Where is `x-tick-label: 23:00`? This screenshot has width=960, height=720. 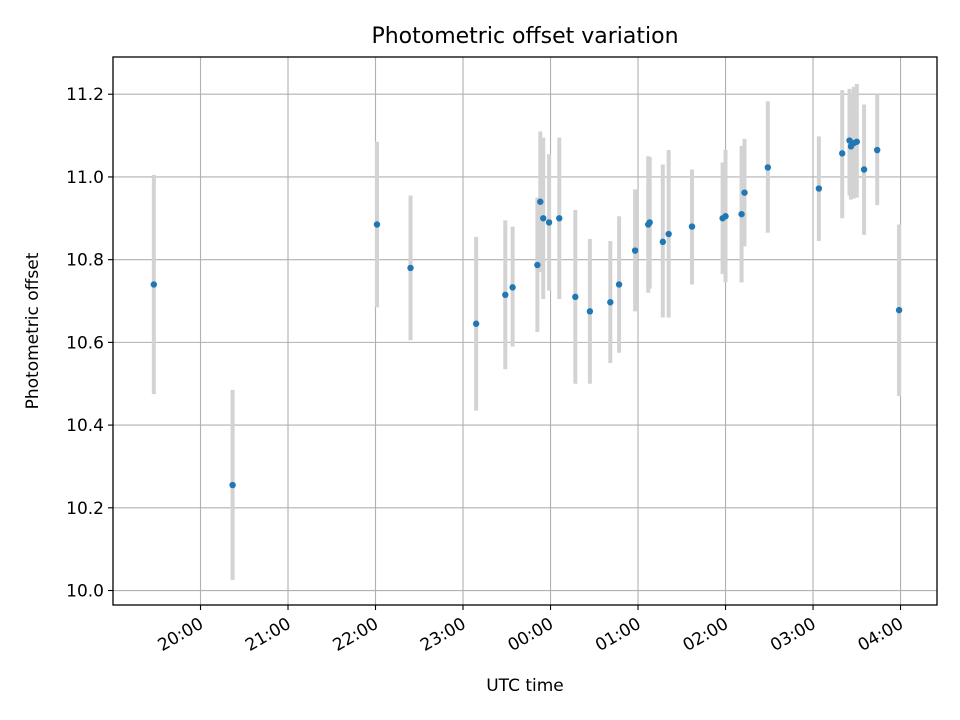
x-tick-label: 23:00 is located at coordinates (443, 635).